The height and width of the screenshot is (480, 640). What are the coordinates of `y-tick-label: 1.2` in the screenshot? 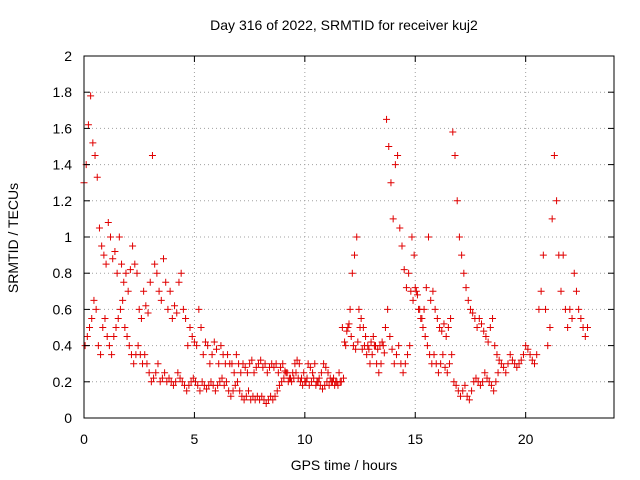 It's located at (63, 201).